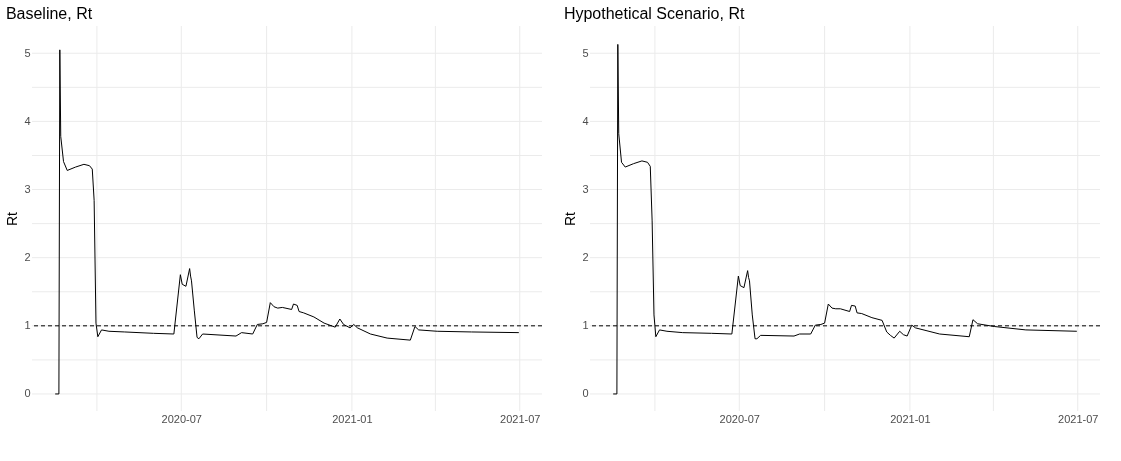 The image size is (1121, 461). Describe the element at coordinates (654, 13) in the screenshot. I see `chart-title: Hypothetical Scenario, Rt` at that location.